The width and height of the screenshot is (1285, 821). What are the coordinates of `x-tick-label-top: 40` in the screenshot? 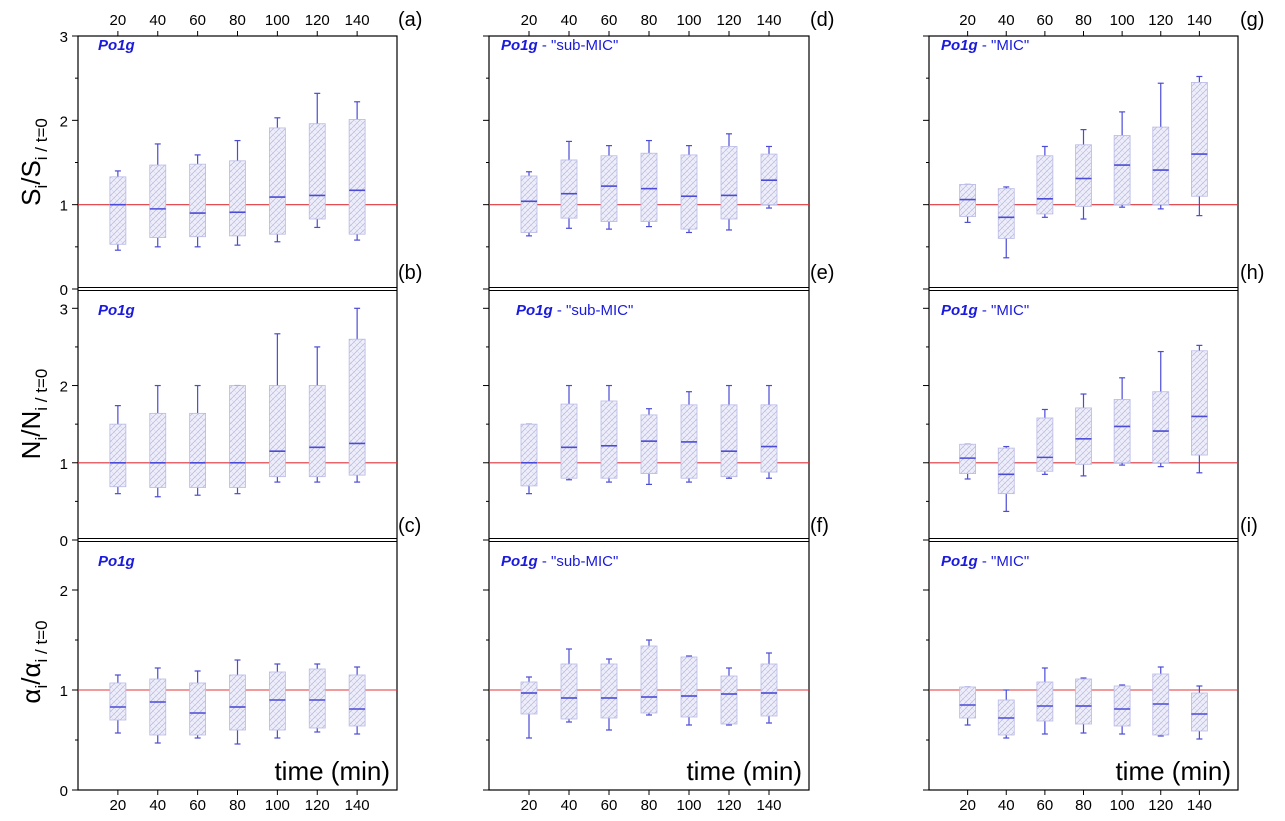 It's located at (569, 20).